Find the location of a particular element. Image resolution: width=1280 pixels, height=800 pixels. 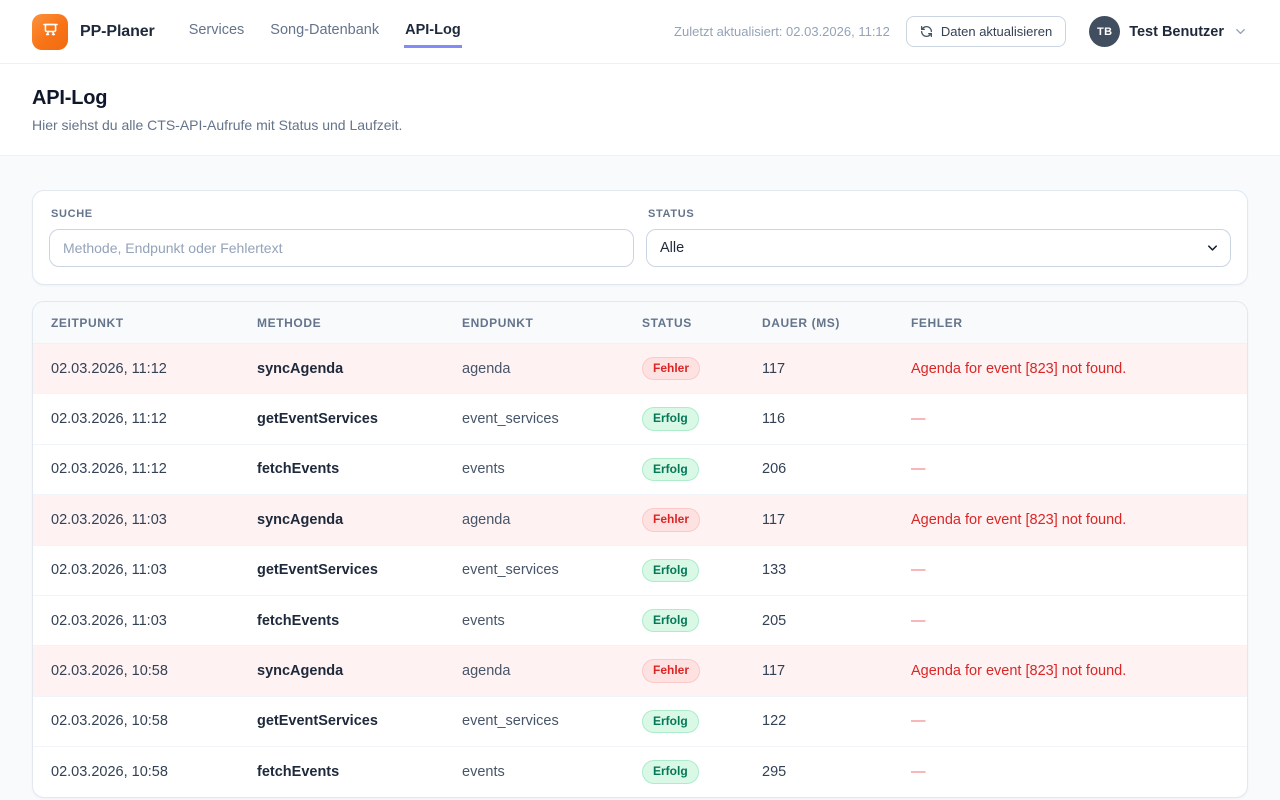

status-select: Alle is located at coordinates (938, 248).